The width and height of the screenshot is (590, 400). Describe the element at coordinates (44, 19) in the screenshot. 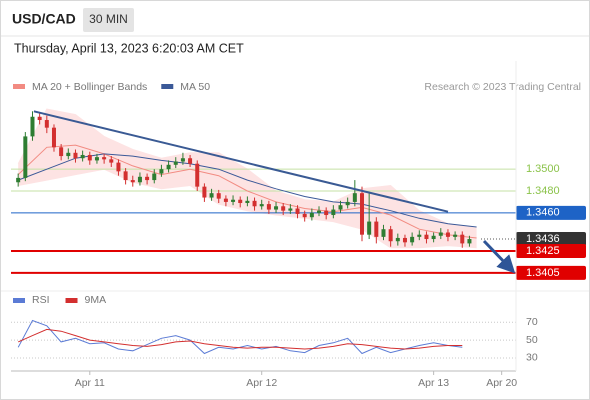

I see `symbol: USD/CAD` at that location.